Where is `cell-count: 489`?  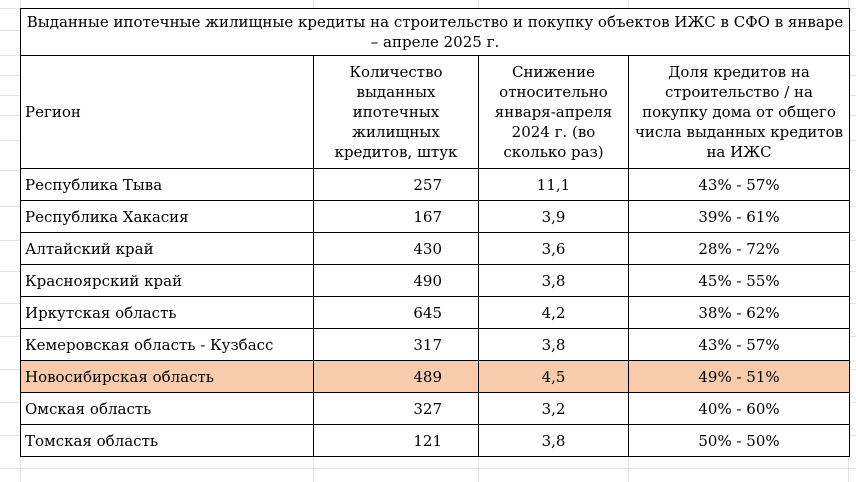
cell-count: 489 is located at coordinates (396, 376).